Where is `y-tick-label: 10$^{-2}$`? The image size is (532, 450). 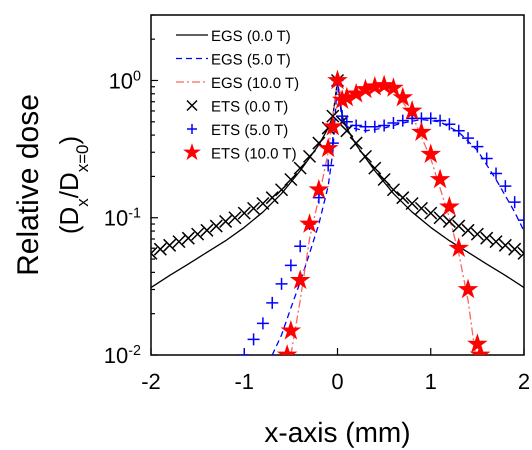 y-tick-label: 10$^{-2}$ is located at coordinates (123, 355).